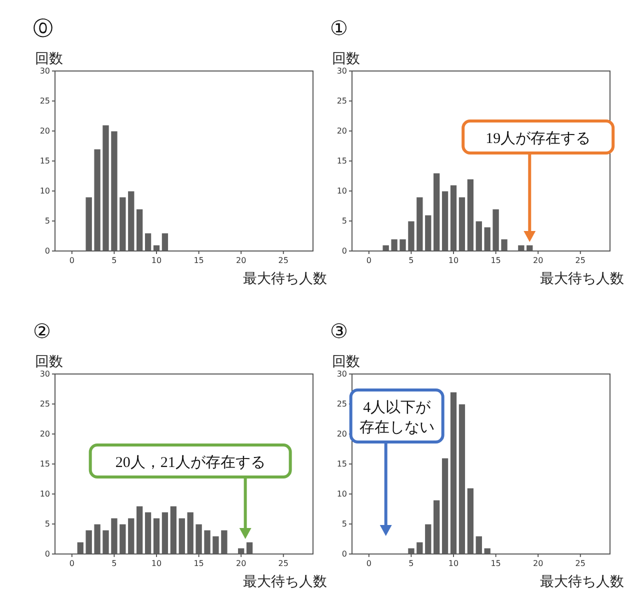 The image size is (637, 601). Describe the element at coordinates (339, 331) in the screenshot. I see `chart-title: ③` at that location.